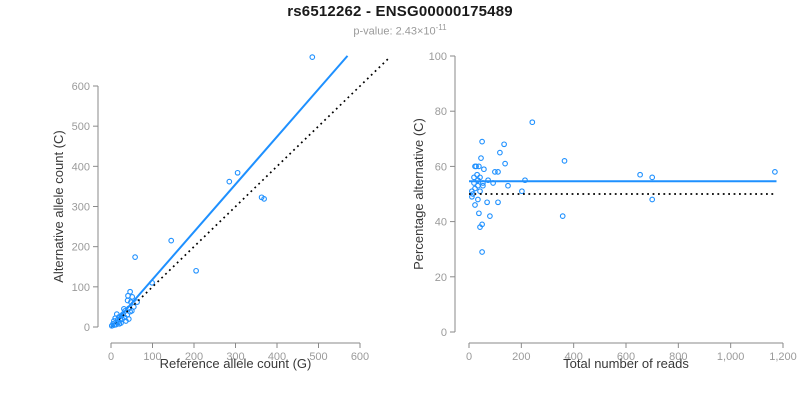  I want to click on x-tick-label: 500, so click(318, 357).